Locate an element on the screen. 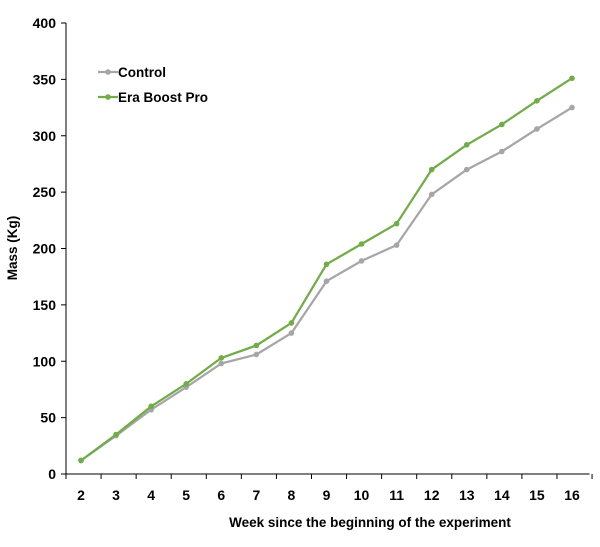 This screenshot has width=600, height=547. x-tick-label: 16 is located at coordinates (572, 495).